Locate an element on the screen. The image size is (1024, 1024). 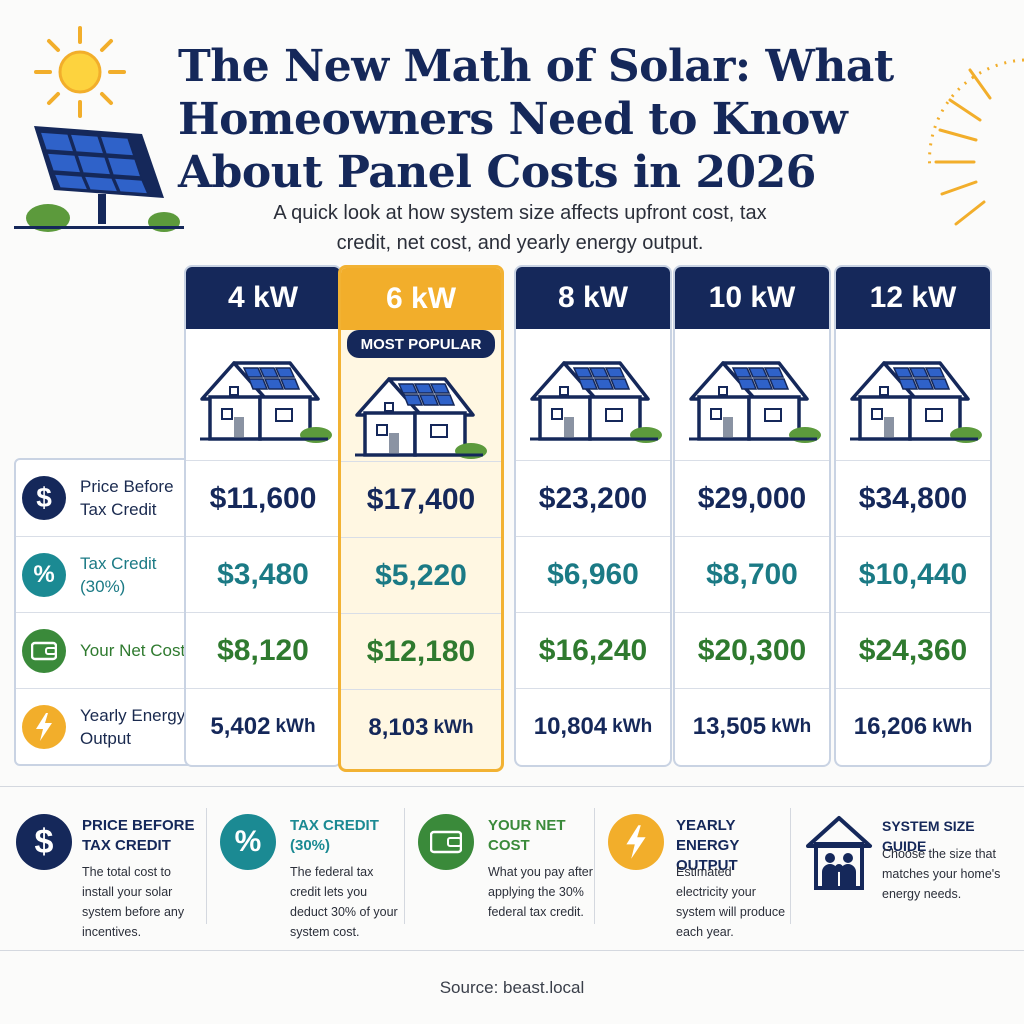
net-cost-value: $20,300 is located at coordinates (752, 650).